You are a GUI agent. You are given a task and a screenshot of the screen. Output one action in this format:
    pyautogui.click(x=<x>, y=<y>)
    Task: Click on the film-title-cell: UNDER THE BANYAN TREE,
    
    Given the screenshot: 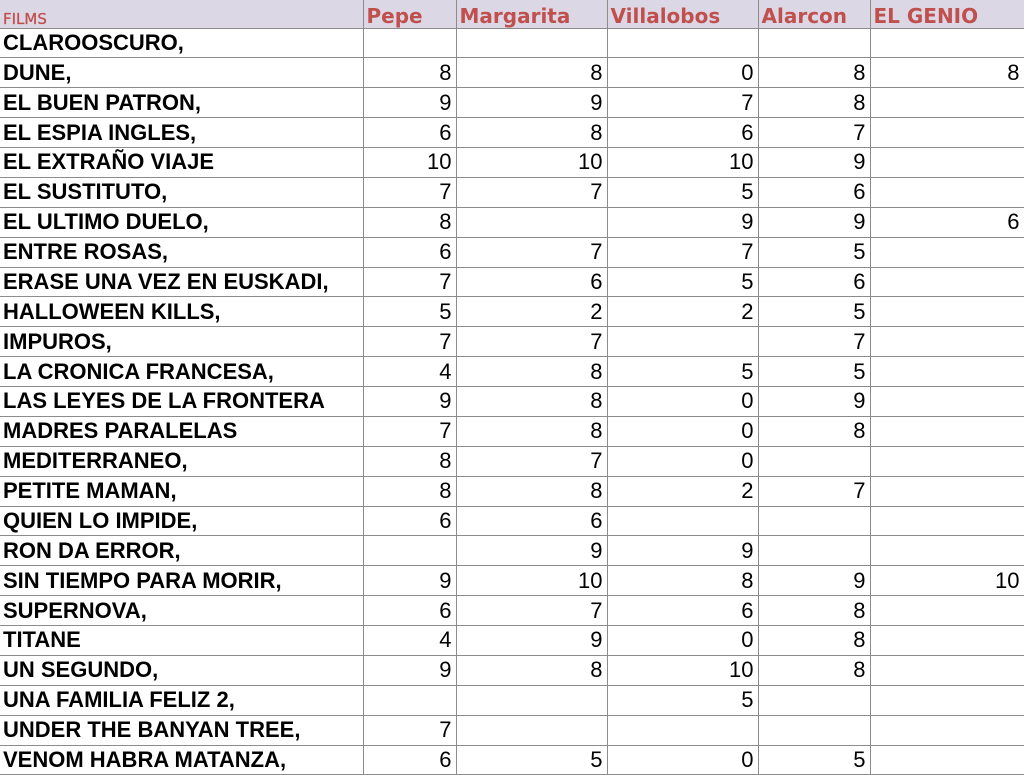 What is the action you would take?
    pyautogui.click(x=182, y=730)
    